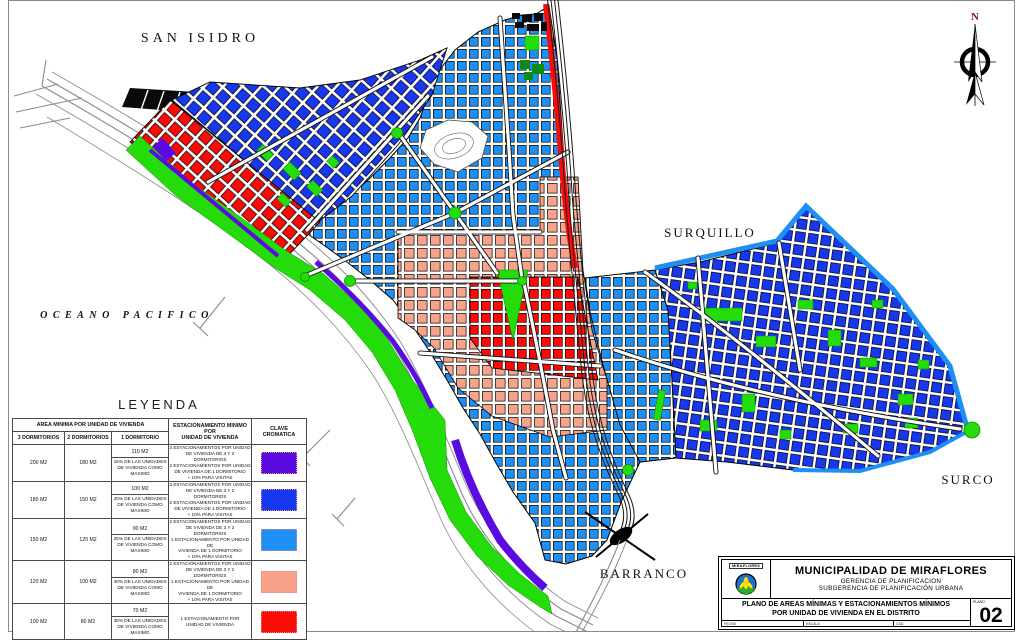 Image resolution: width=1023 pixels, height=640 pixels. I want to click on legend-3dorm-value: 120 M2, so click(38, 582).